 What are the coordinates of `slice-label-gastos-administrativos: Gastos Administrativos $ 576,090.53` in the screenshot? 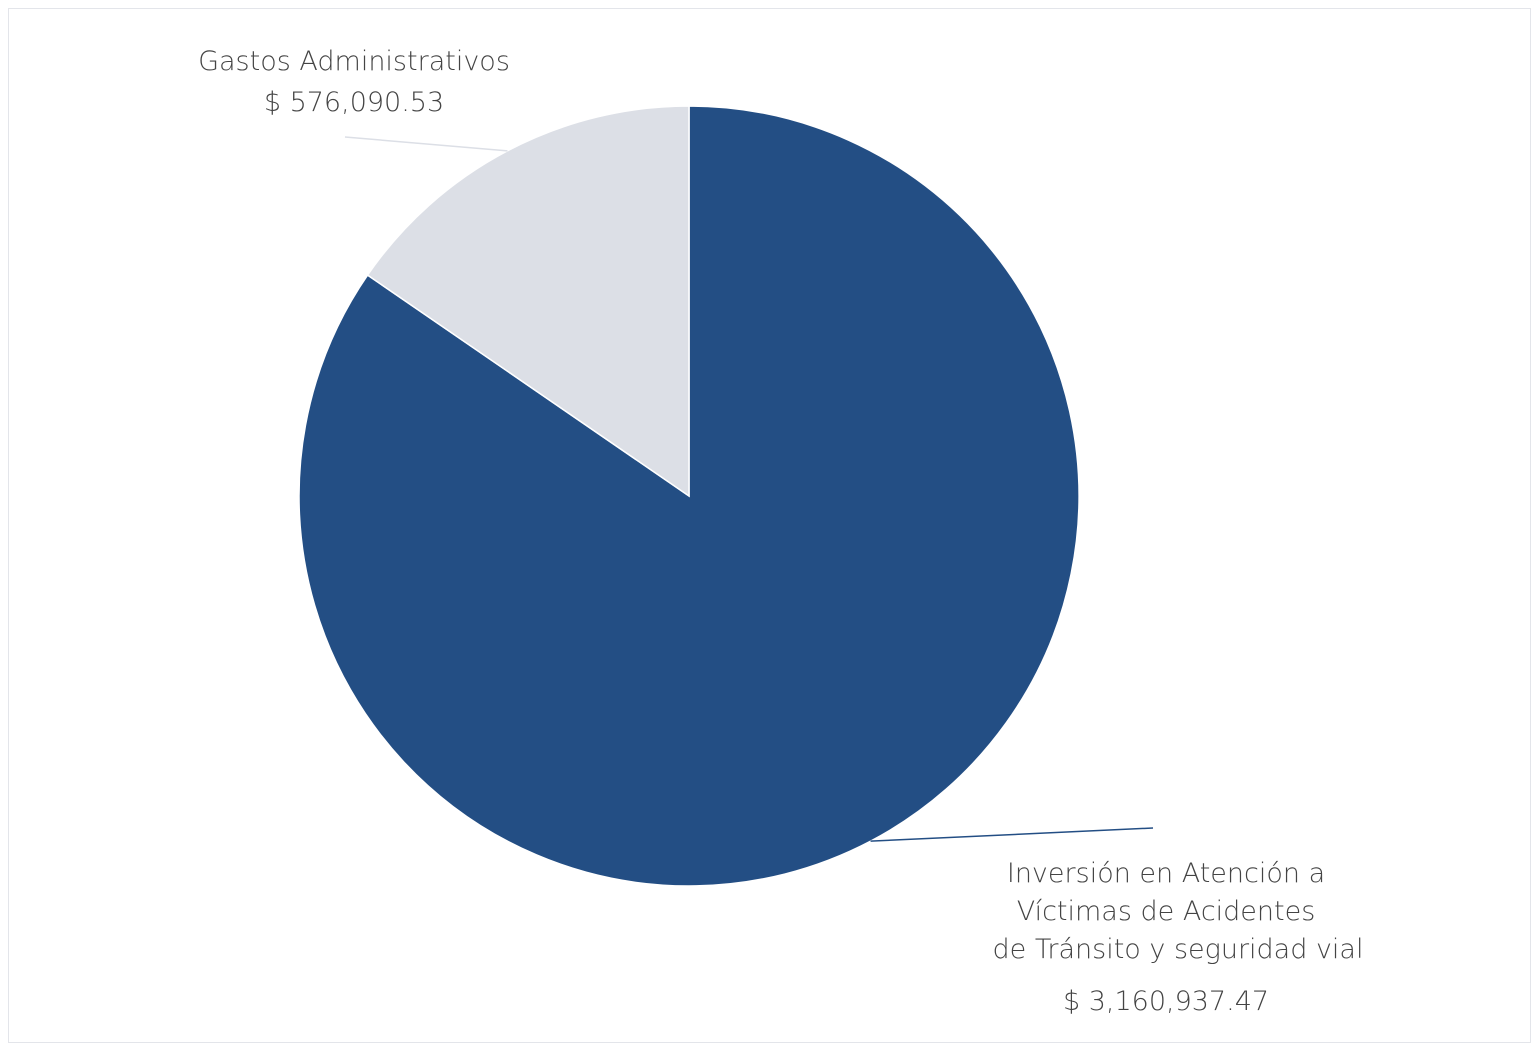 It's located at (354, 82).